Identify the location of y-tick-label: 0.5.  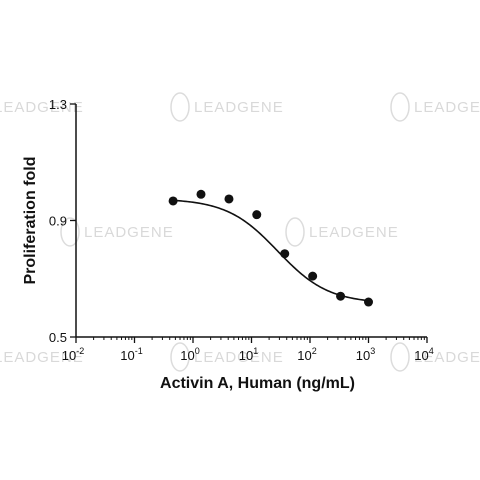
(58, 337).